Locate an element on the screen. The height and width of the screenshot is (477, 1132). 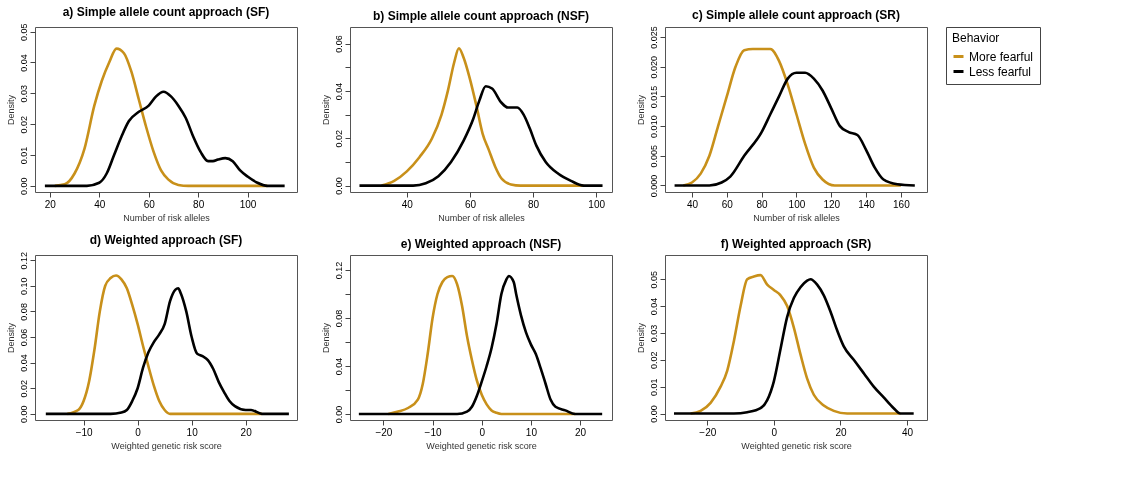
x-tick-label: 140 is located at coordinates (867, 204).